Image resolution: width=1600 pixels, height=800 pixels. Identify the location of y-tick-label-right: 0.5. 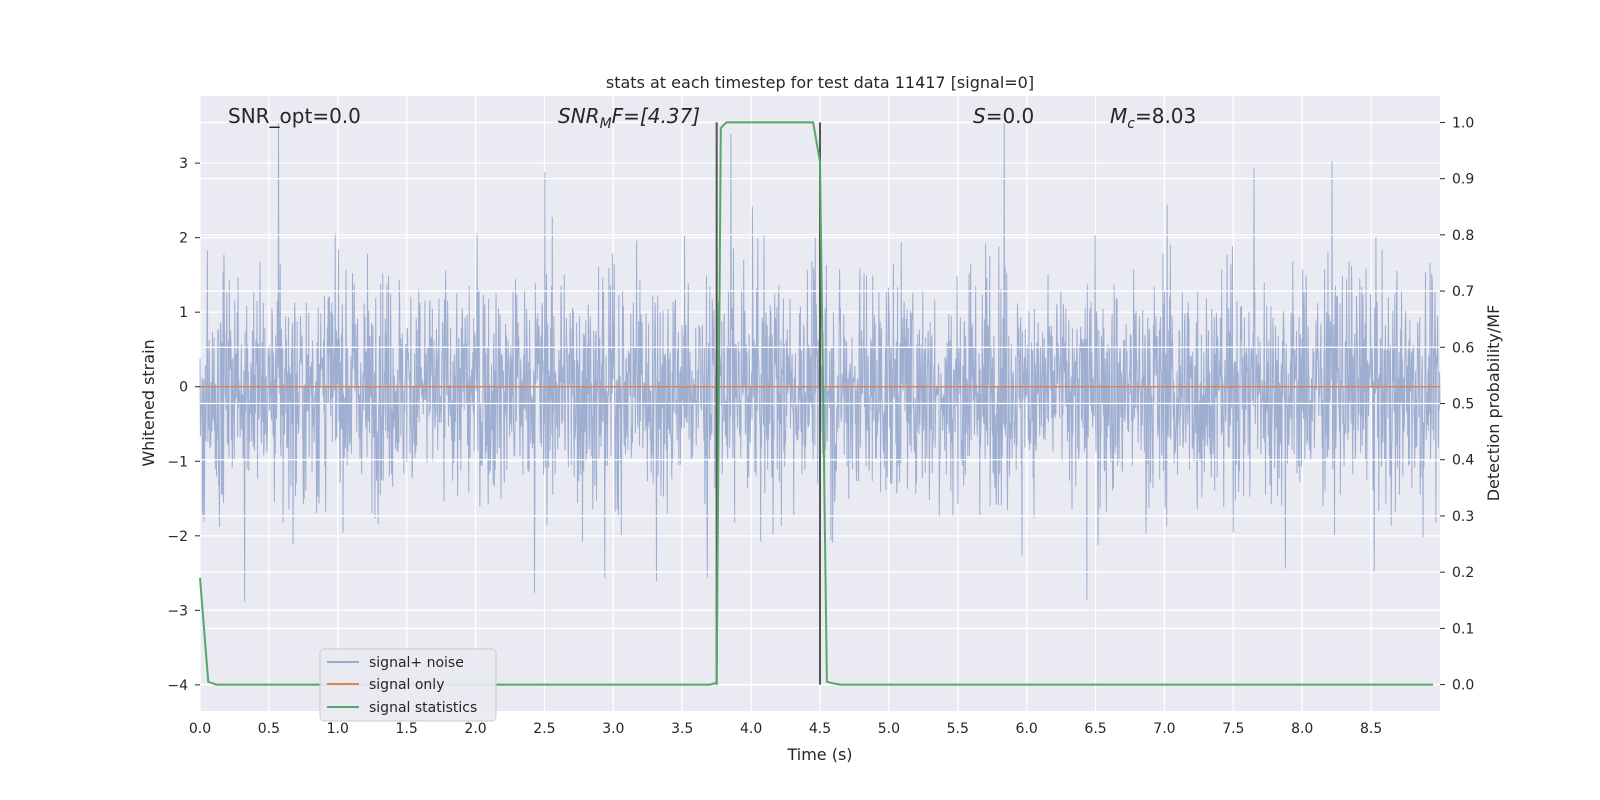
(1463, 405).